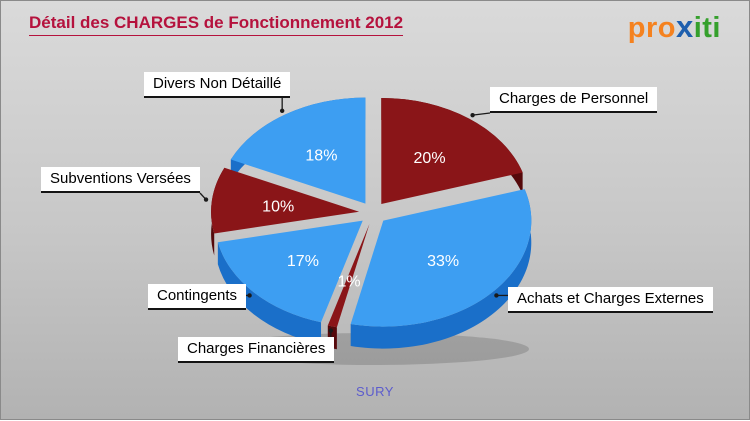 The width and height of the screenshot is (750, 421). What do you see at coordinates (707, 28) in the screenshot?
I see `logo-text-iti: iti` at bounding box center [707, 28].